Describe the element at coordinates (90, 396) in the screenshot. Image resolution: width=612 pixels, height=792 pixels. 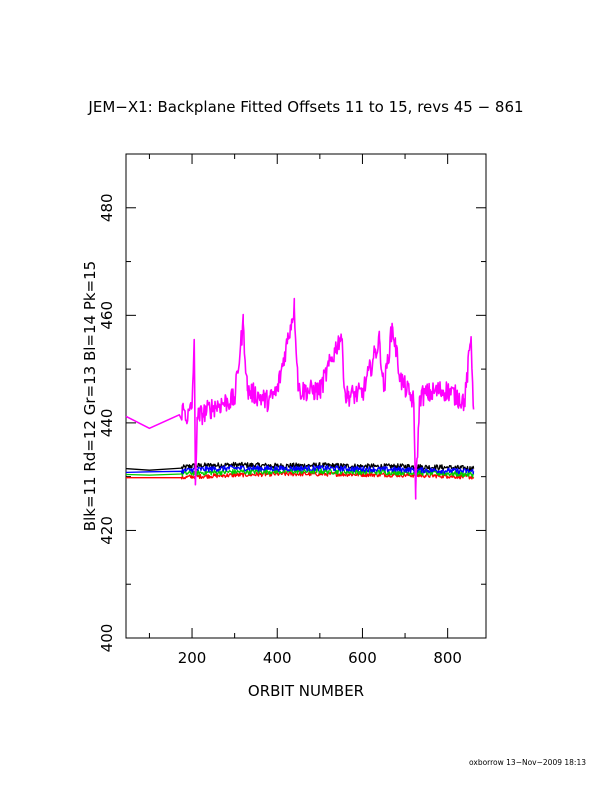
I see `y-axis-label: Blk=11 Rd=12 Gr=13 Bl=14 Pk=15` at that location.